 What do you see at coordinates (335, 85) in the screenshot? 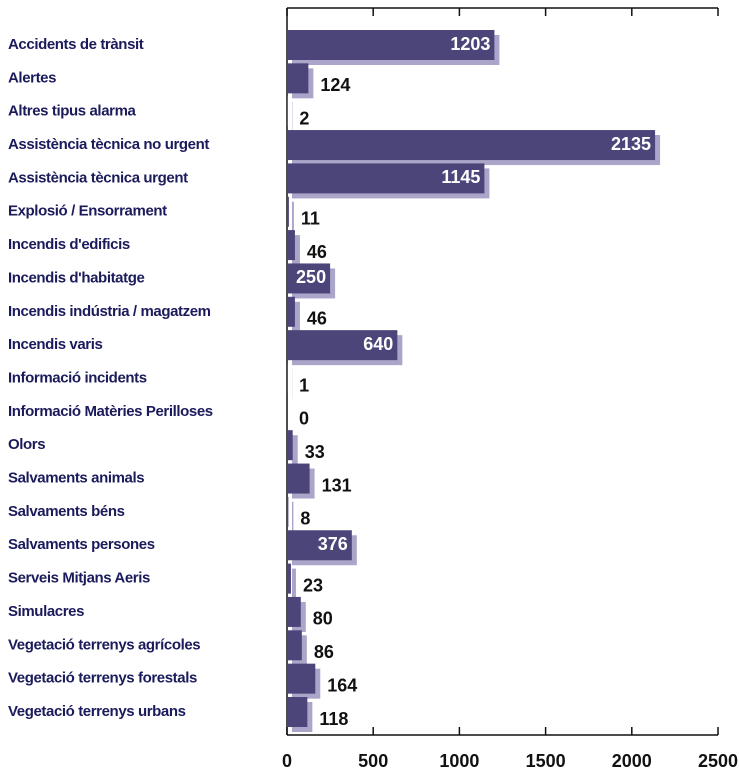
I see `value-label: 124` at bounding box center [335, 85].